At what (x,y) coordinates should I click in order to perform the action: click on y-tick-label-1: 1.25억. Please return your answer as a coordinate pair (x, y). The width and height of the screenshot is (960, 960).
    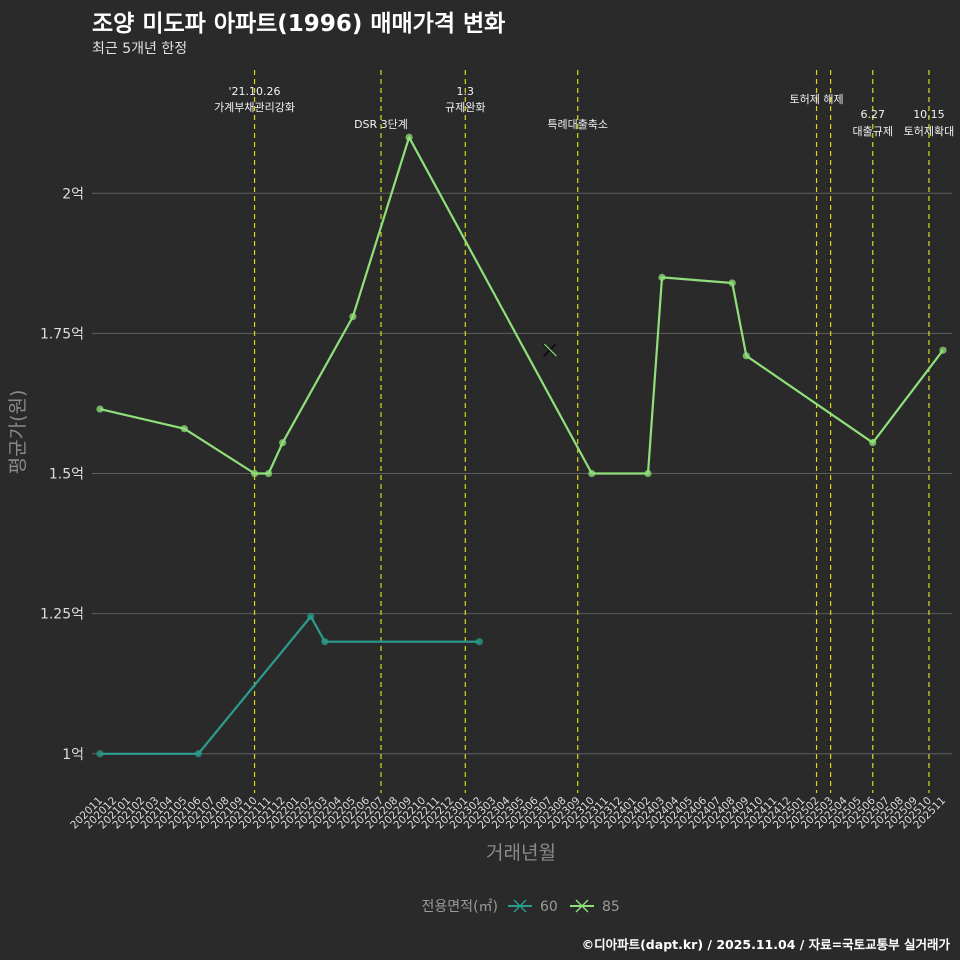
    Looking at the image, I should click on (62, 615).